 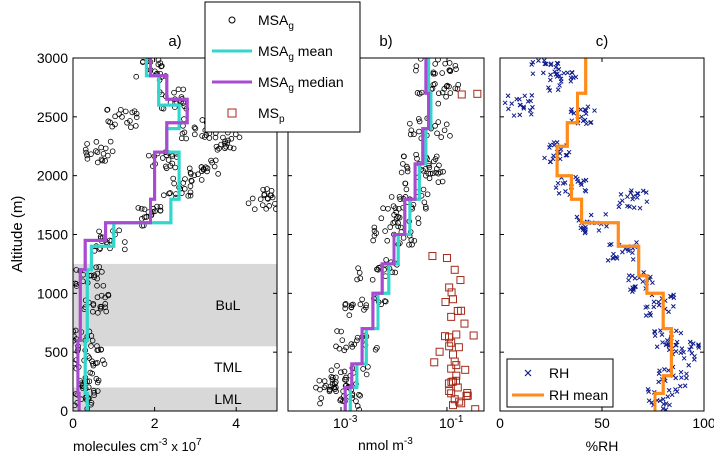 What do you see at coordinates (116, 446) in the screenshot?
I see `panel-a-xlabel-text: molecules cm` at bounding box center [116, 446].